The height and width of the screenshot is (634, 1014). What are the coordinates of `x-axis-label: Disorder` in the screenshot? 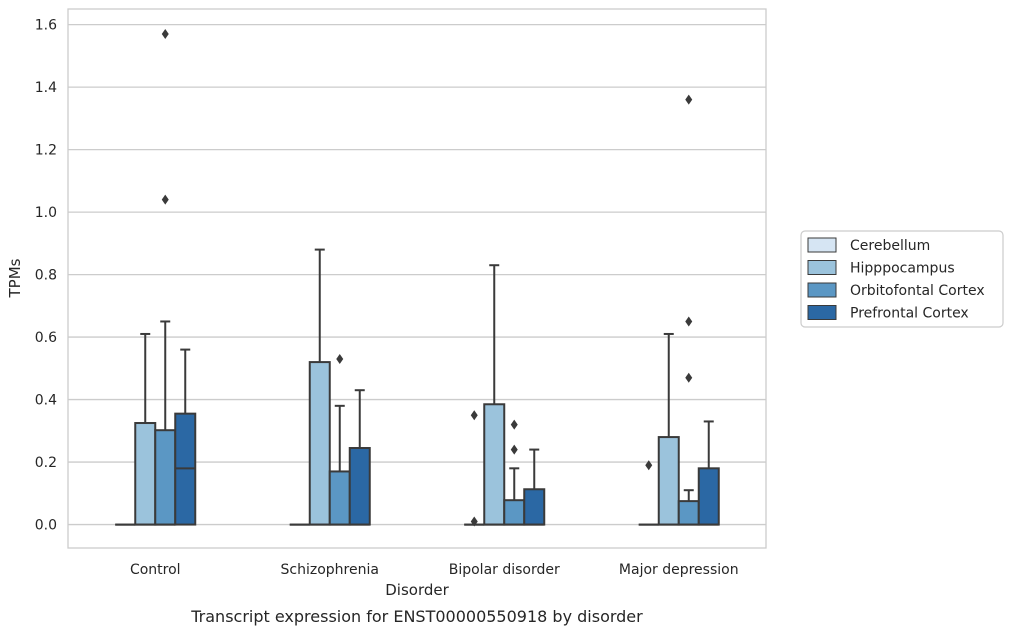 It's located at (417, 590).